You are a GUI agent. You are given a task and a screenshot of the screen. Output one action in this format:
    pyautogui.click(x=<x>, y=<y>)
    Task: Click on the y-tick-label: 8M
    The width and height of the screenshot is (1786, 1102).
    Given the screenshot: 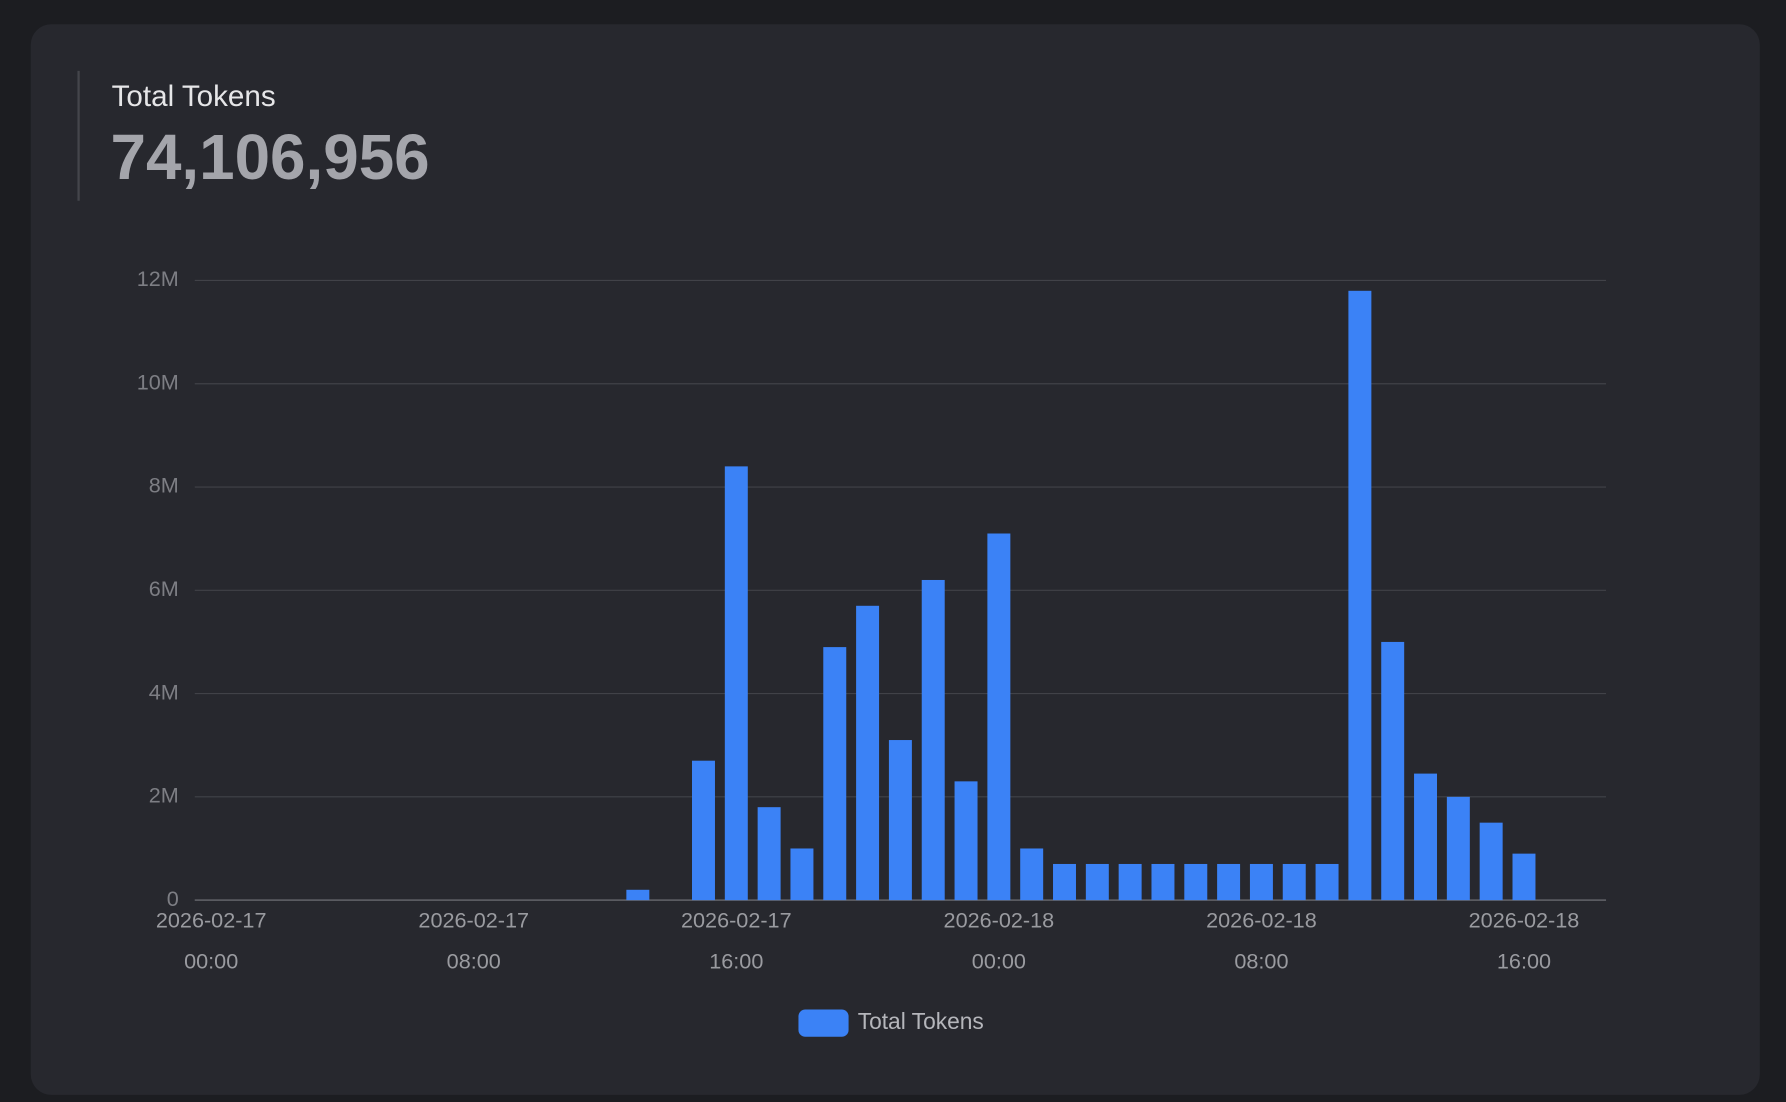 What is the action you would take?
    pyautogui.click(x=164, y=485)
    